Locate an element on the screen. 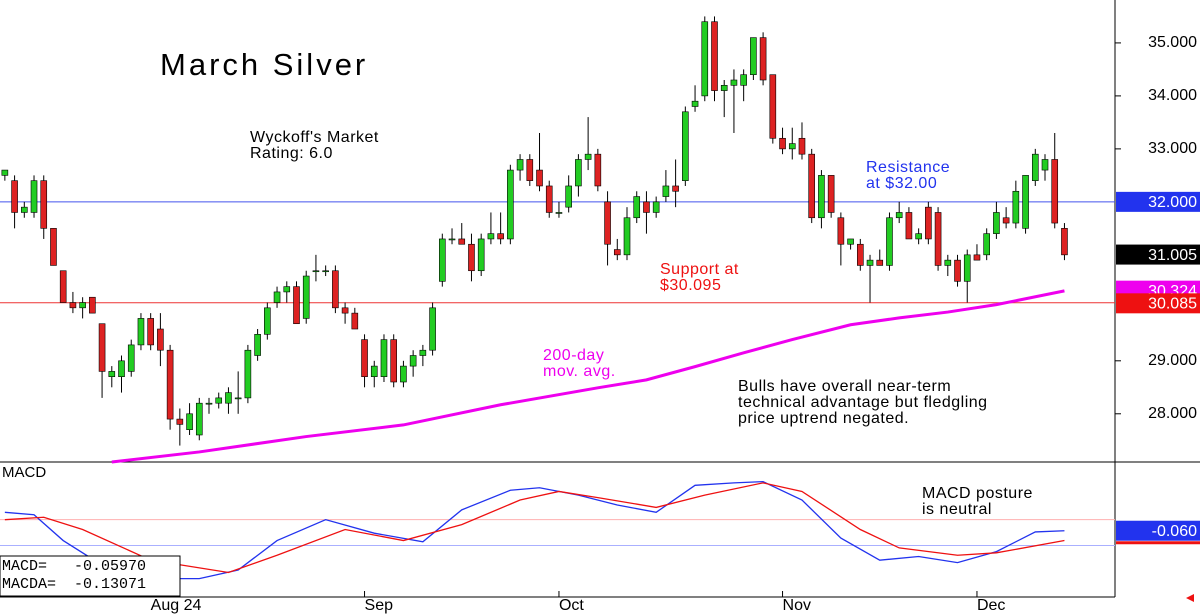  macd-tag-label: -0.060 is located at coordinates (1174, 531).